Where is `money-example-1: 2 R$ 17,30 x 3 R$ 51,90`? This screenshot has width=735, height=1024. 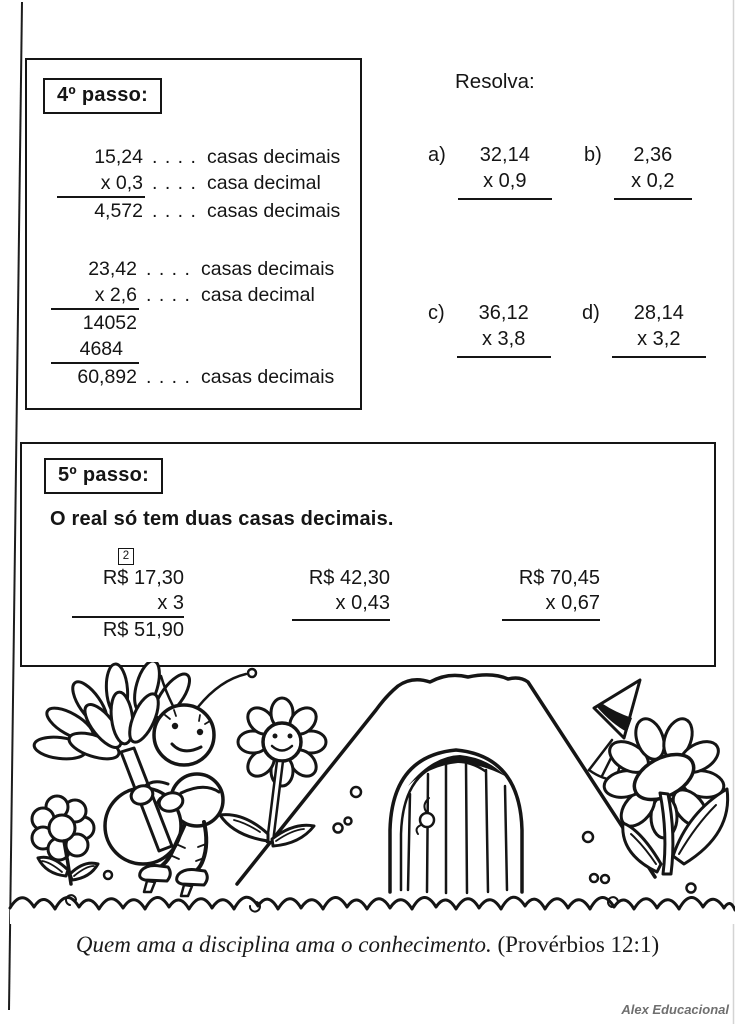 money-example-1: 2 R$ 17,30 x 3 R$ 51,90 is located at coordinates (128, 595).